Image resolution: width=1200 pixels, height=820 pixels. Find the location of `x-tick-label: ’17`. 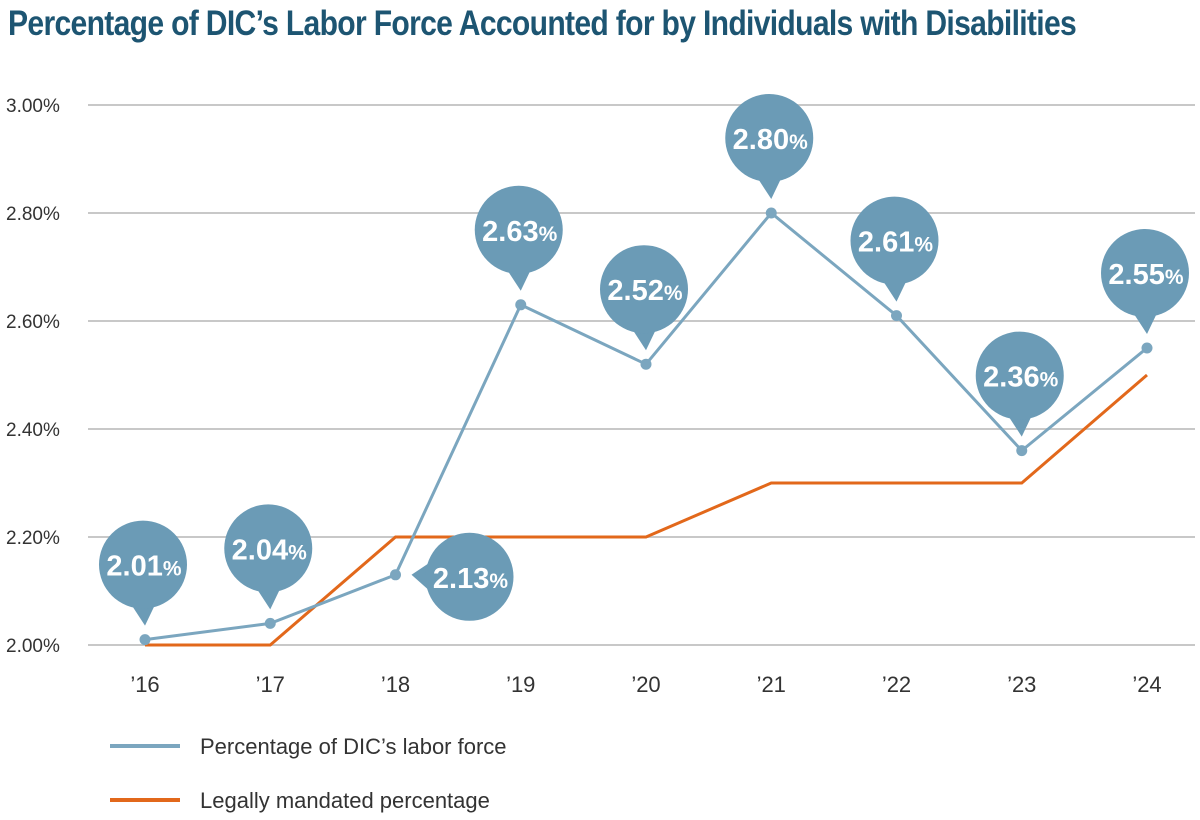

x-tick-label: ’17 is located at coordinates (270, 684).